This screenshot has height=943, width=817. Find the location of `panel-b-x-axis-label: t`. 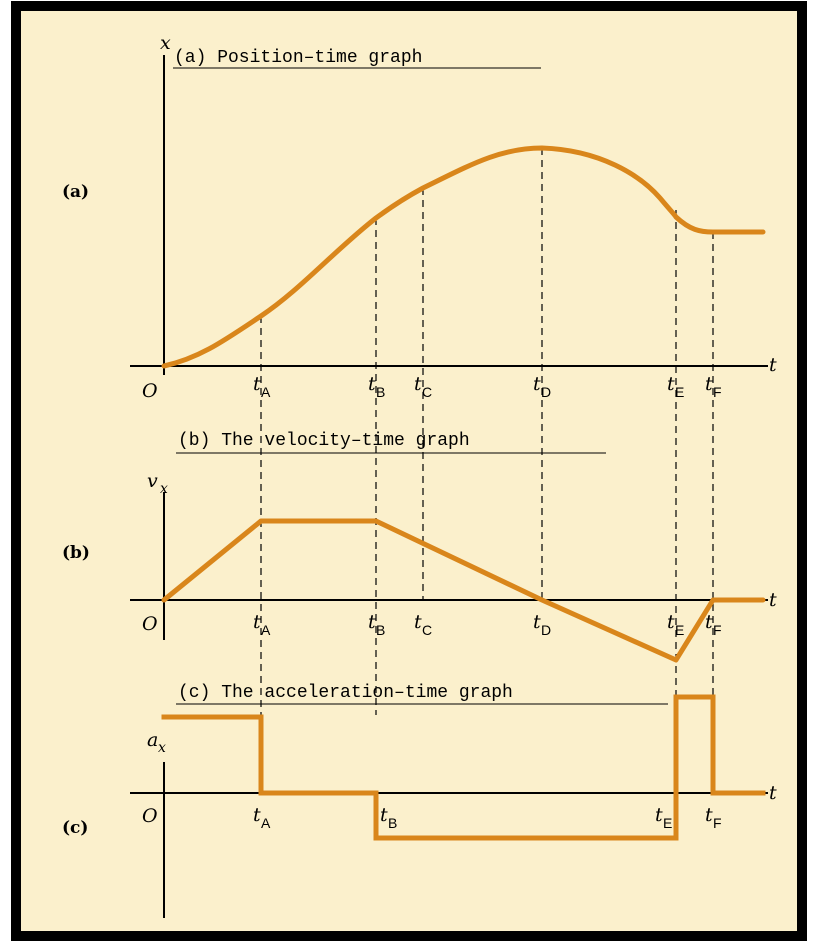

panel-b-x-axis-label: t is located at coordinates (773, 600).